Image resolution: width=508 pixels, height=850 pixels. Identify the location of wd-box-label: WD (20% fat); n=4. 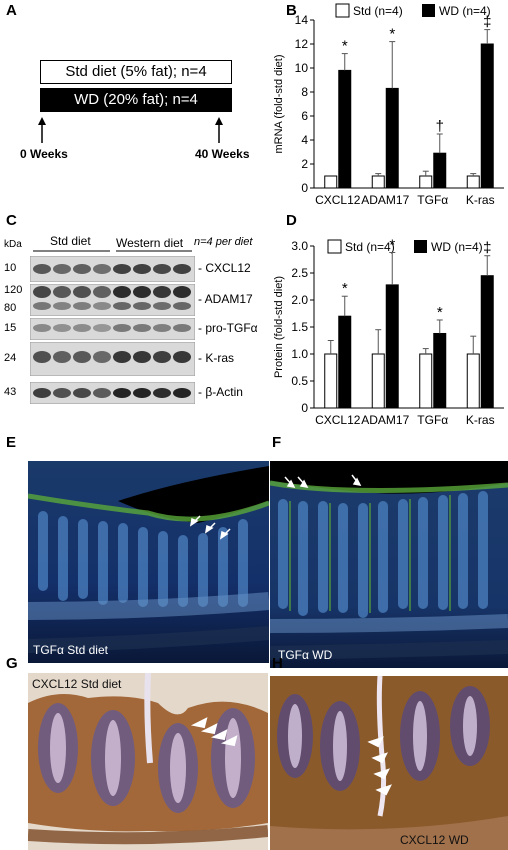
(136, 99).